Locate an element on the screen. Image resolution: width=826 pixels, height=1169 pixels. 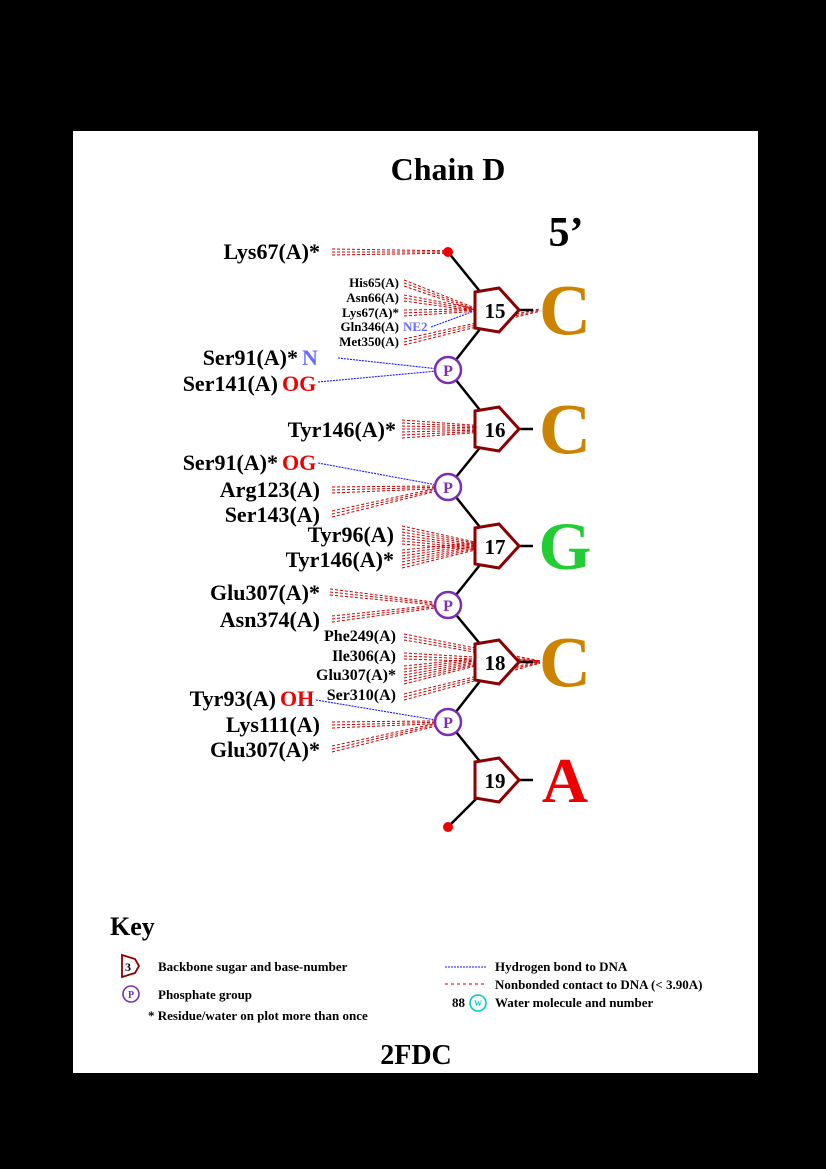
atom-label: NE2 is located at coordinates (415, 326).